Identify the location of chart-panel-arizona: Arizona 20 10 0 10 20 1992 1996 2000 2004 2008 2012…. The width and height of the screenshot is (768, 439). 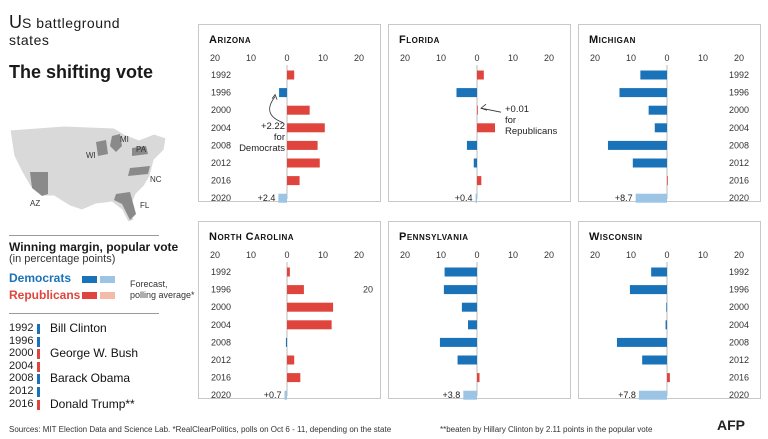
(289, 113).